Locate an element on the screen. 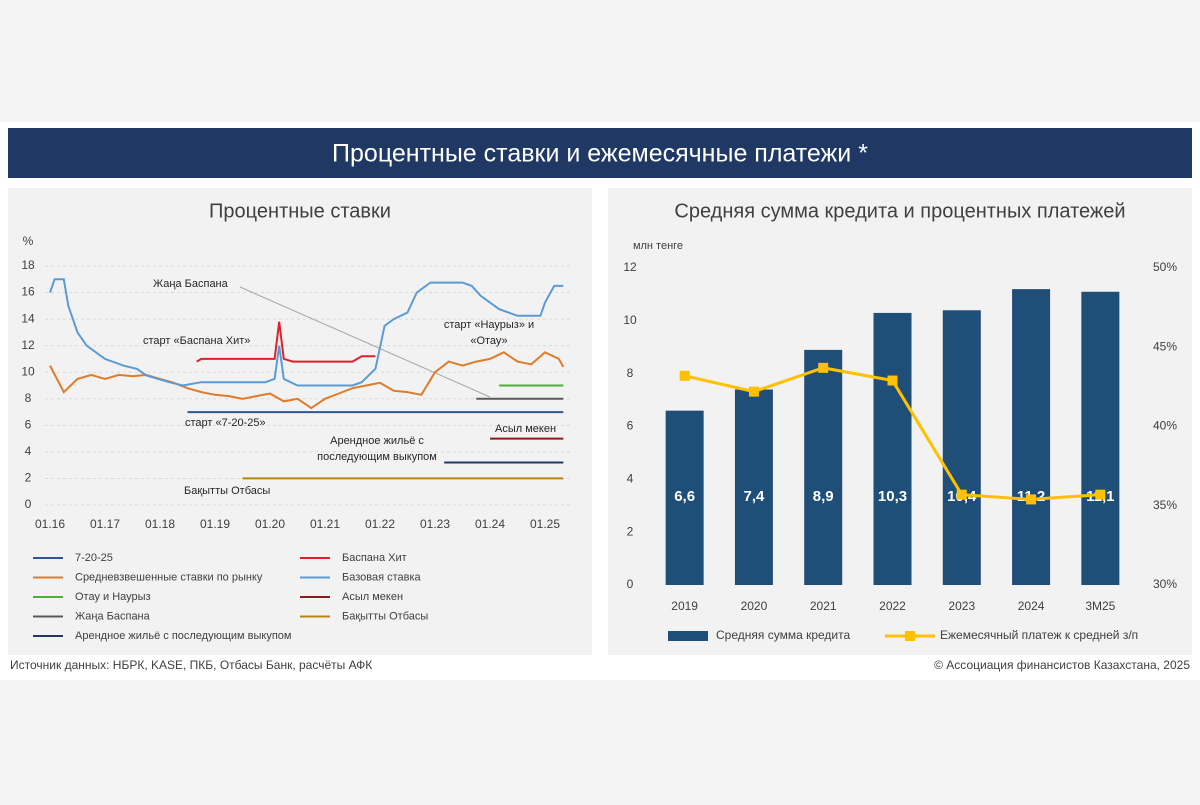 The height and width of the screenshot is (805, 1200). legend-label: Базовая ставка is located at coordinates (382, 577).